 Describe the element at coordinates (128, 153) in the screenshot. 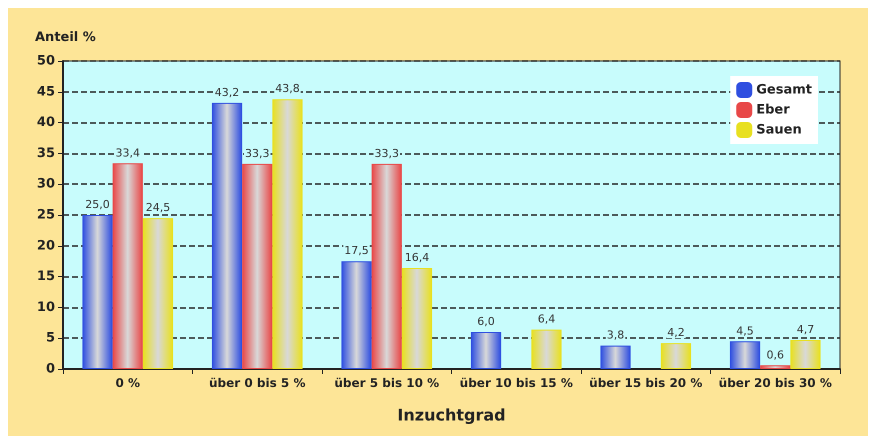

I see `data-label: 33,4` at that location.